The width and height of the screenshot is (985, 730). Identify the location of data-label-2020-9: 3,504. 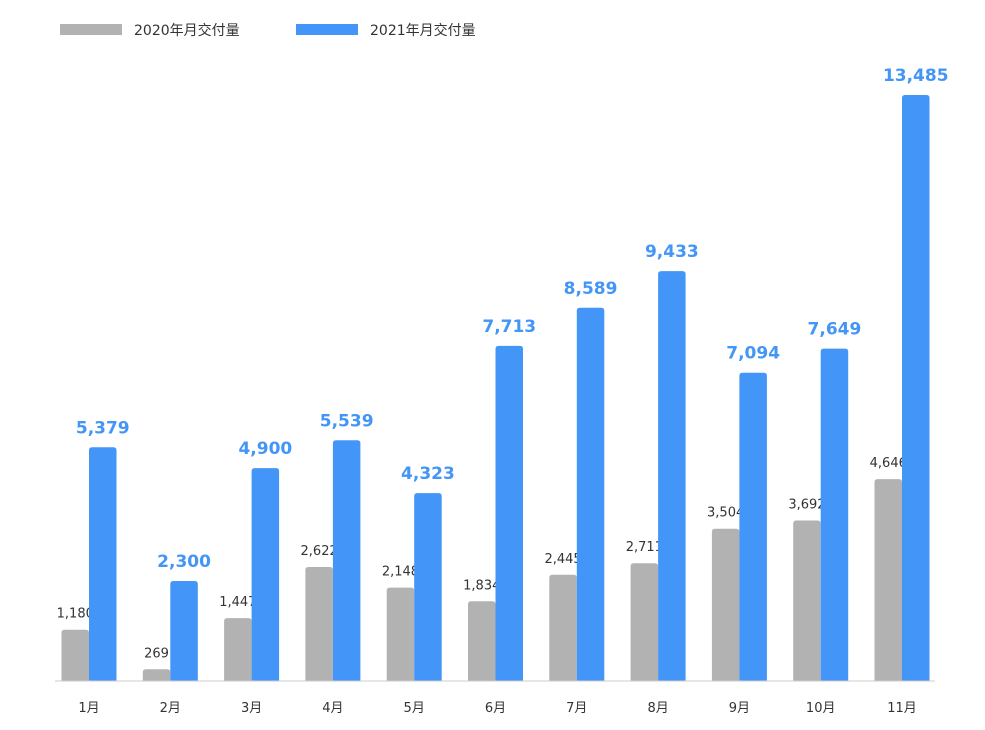
(725, 513).